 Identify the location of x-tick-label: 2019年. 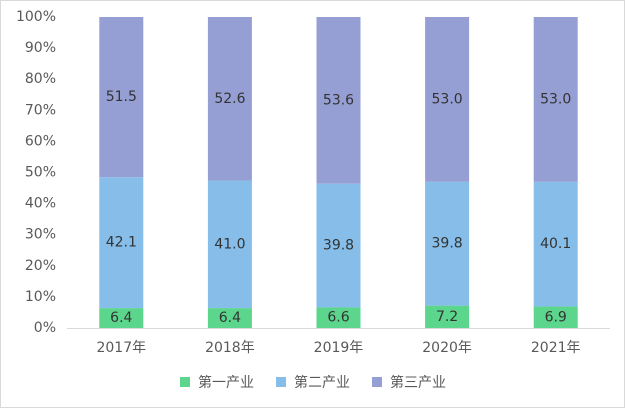
(339, 348).